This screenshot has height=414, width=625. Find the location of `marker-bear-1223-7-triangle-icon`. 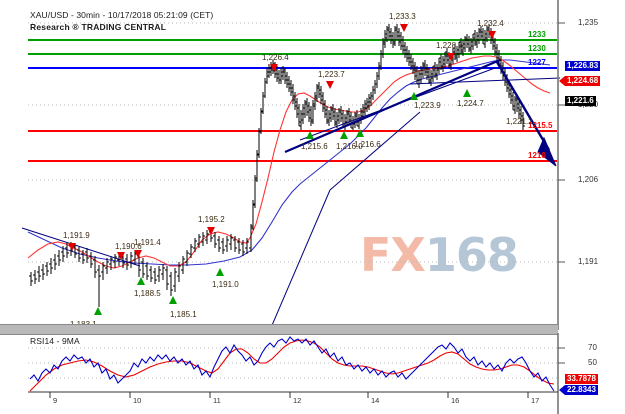

marker-bear-1223-7-triangle-icon is located at coordinates (330, 85).